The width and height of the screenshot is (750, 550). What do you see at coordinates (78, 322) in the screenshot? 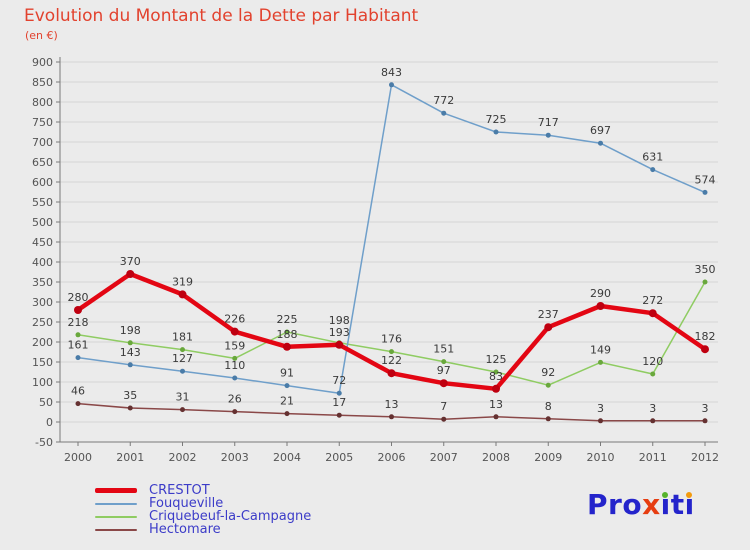
I see `data-label-Criquebeuf-la-Campagne: 218` at bounding box center [78, 322].